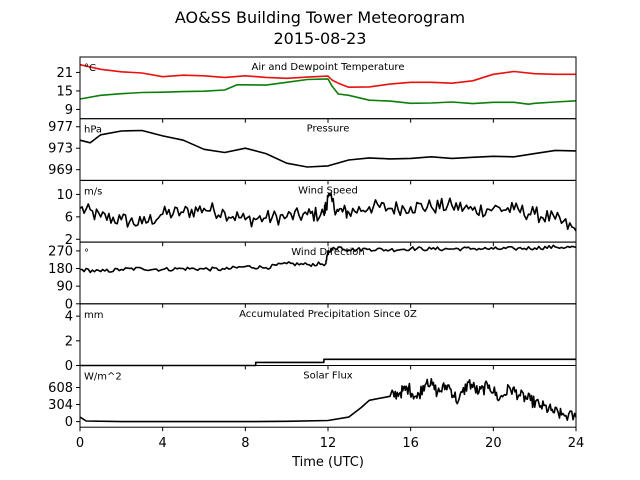 The image size is (640, 480). What do you see at coordinates (328, 252) in the screenshot?
I see `panel-title: Wind Direction` at bounding box center [328, 252].